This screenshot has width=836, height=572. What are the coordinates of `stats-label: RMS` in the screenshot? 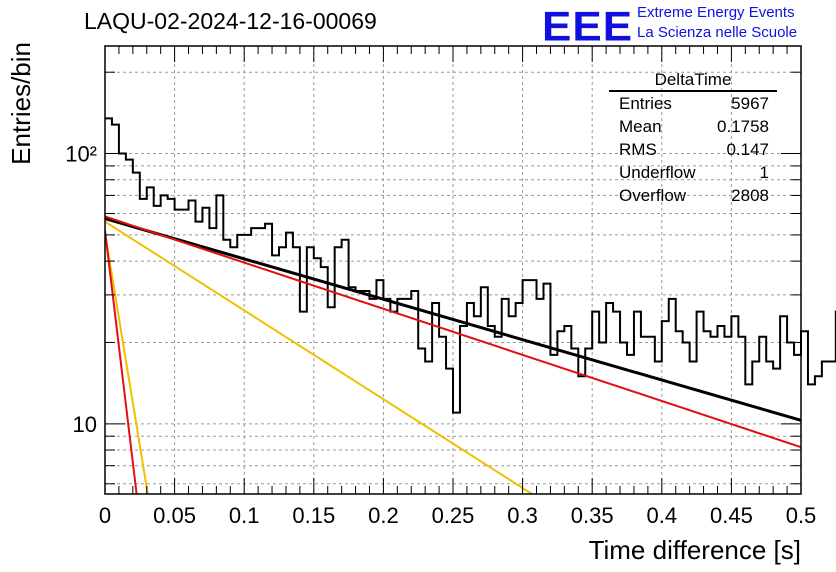 It's located at (638, 149).